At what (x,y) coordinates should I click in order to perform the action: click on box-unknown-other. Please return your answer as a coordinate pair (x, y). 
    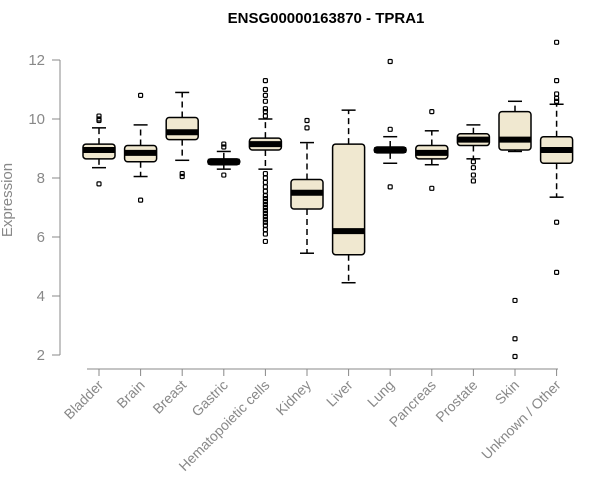
    Looking at the image, I should click on (556, 157).